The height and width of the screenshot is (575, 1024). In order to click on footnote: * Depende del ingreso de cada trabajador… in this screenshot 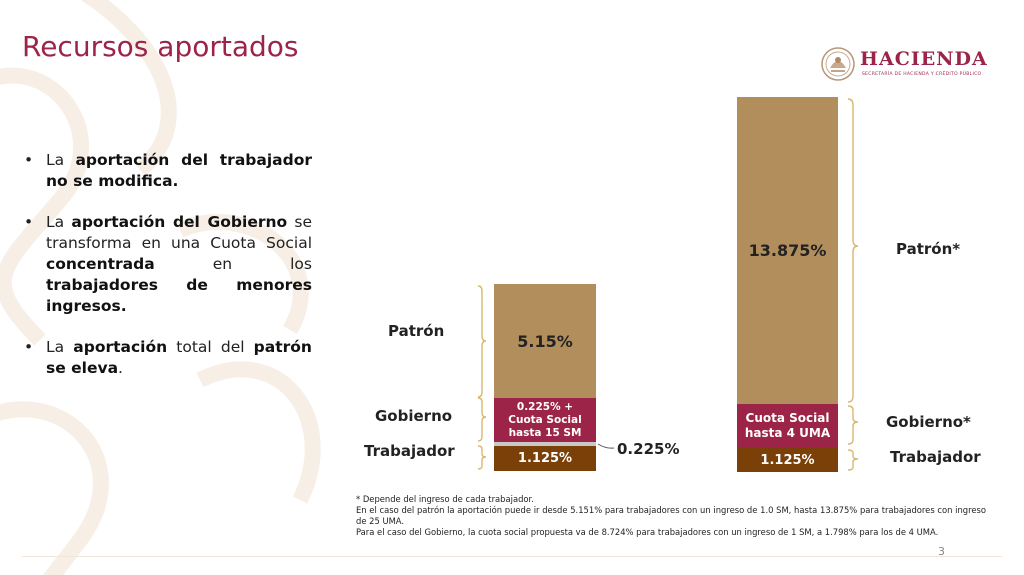, I will do `click(671, 516)`.